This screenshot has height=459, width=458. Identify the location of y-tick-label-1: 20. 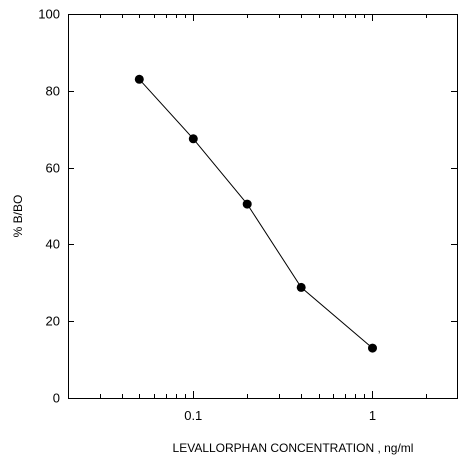
(53, 321).